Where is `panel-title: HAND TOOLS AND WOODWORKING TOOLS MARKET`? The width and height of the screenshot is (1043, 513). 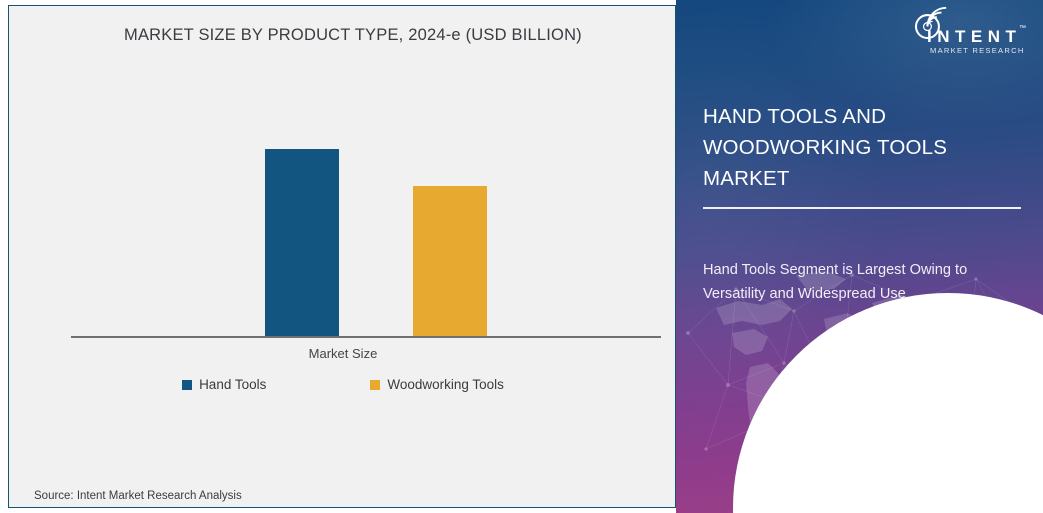
panel-title: HAND TOOLS AND WOODWORKING TOOLS MARKET is located at coordinates (825, 147).